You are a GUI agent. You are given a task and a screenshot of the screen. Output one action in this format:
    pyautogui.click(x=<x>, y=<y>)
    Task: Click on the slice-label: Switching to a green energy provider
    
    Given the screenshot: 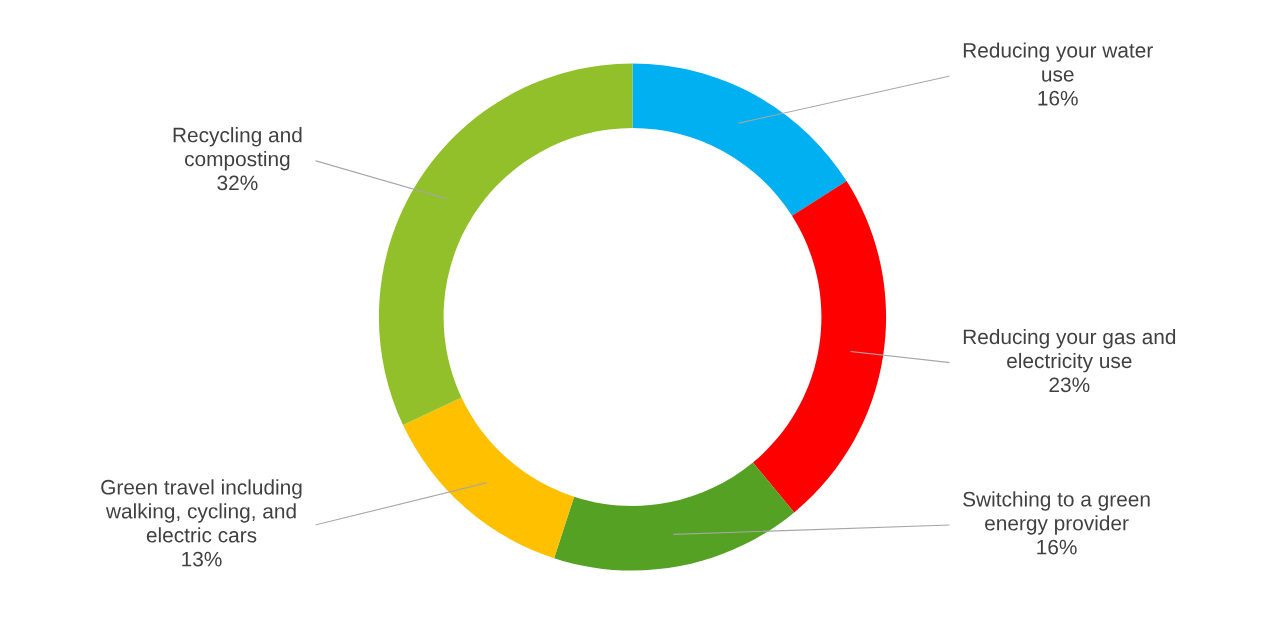 What is the action you would take?
    pyautogui.click(x=1056, y=513)
    